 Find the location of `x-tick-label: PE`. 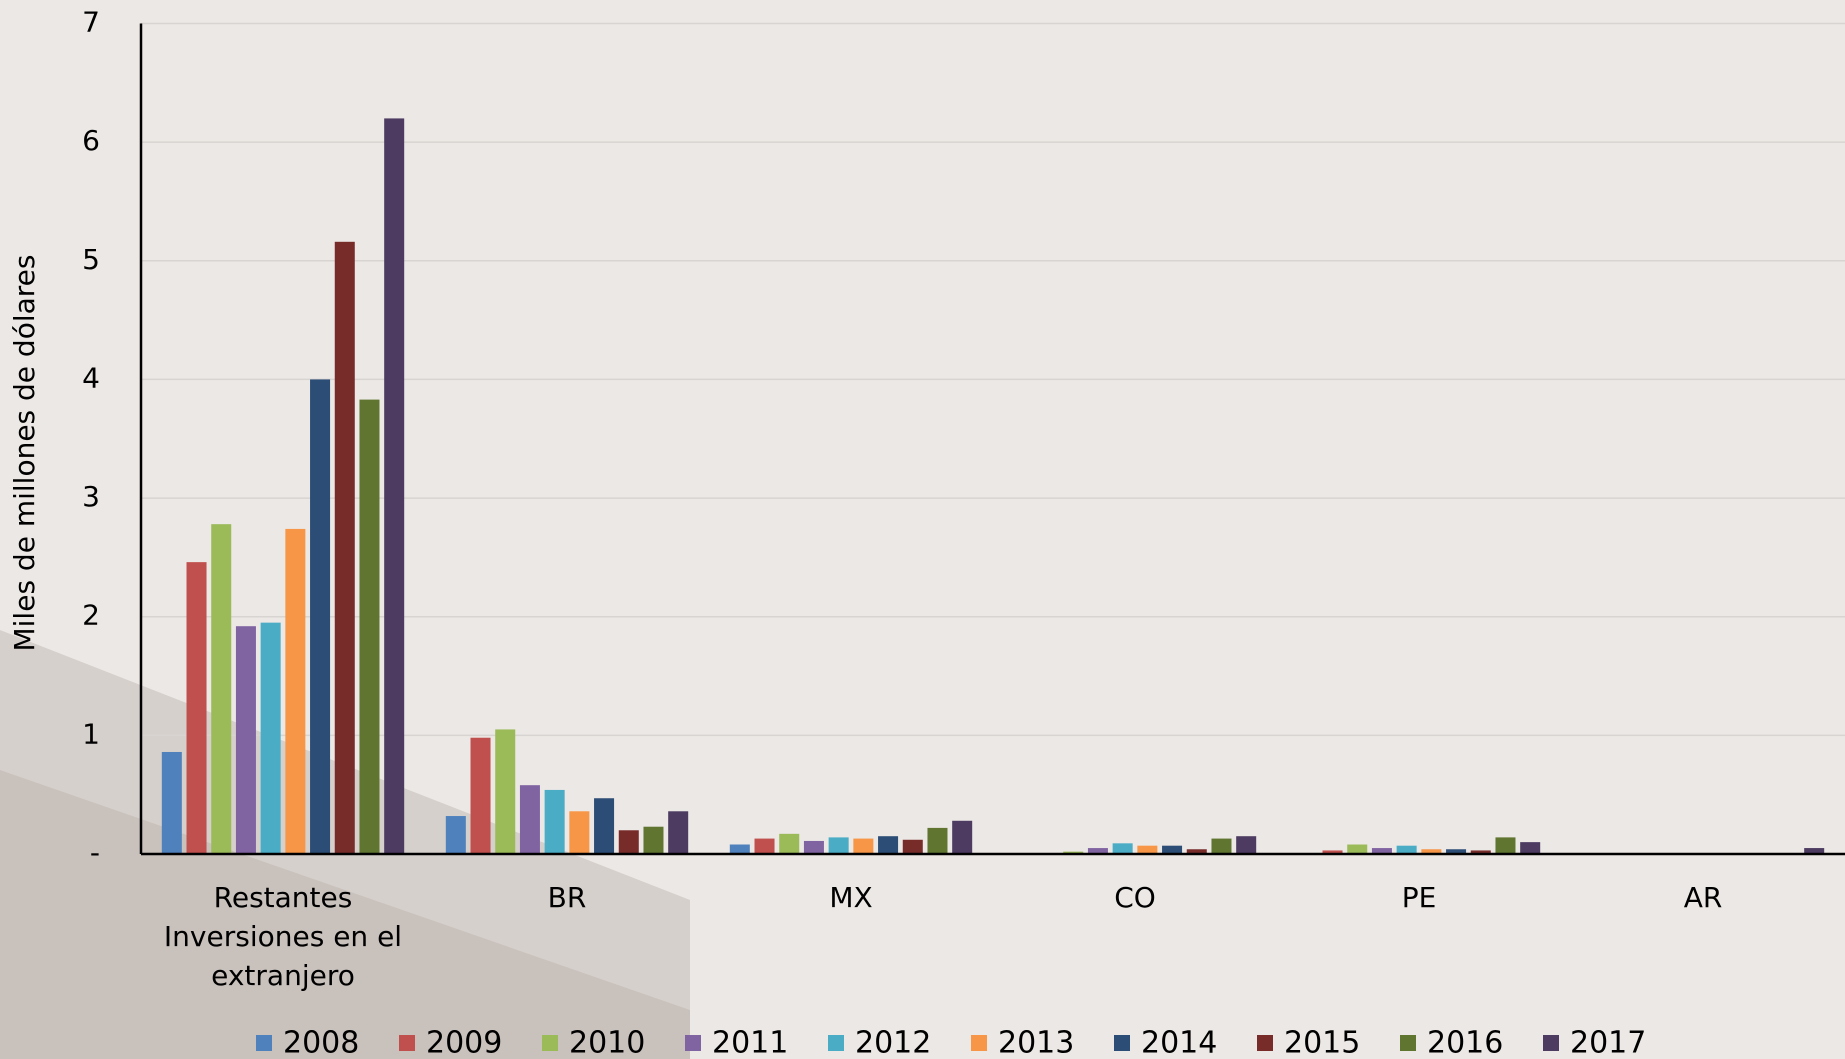

x-tick-label: PE is located at coordinates (1419, 897).